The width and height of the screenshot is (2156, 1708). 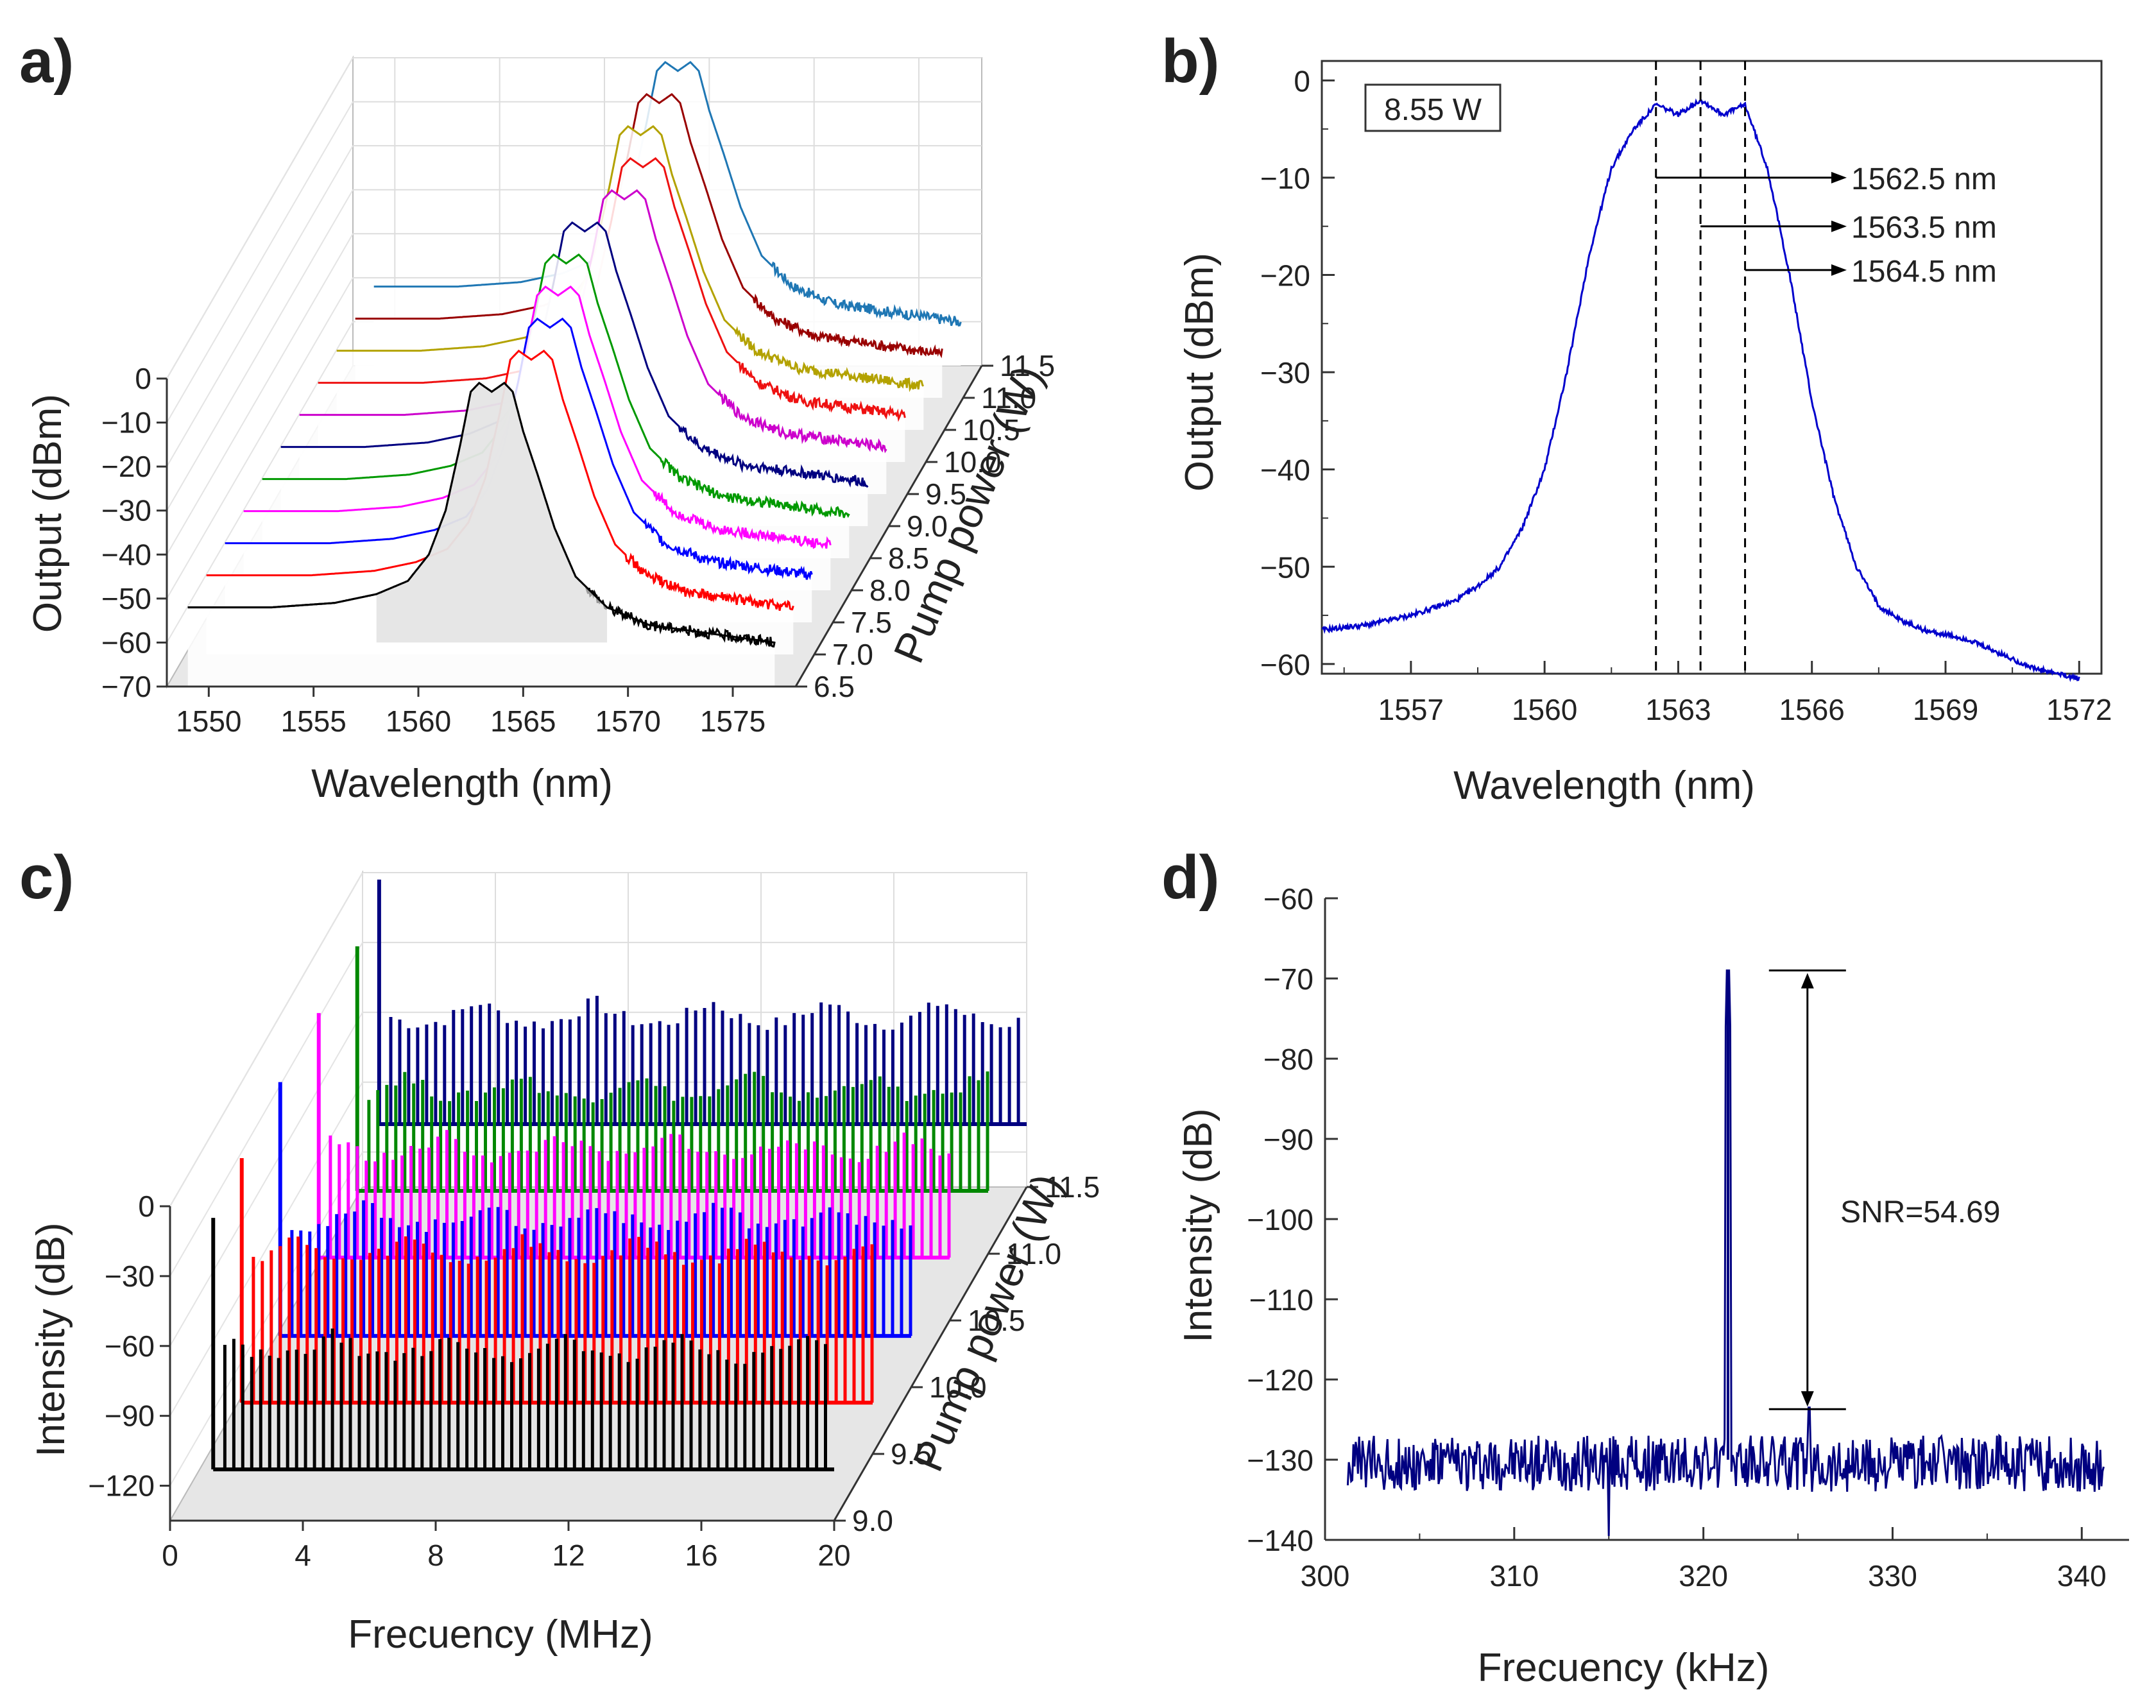 What do you see at coordinates (628, 721) in the screenshot?
I see `panel-a-x-tick-label: 1570` at bounding box center [628, 721].